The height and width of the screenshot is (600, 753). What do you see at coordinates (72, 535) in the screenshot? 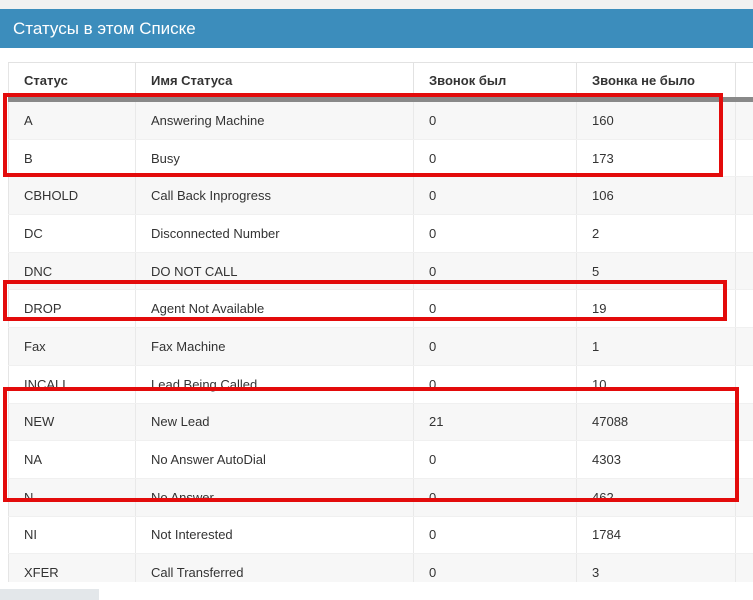
I see `cell-status: NI` at bounding box center [72, 535].